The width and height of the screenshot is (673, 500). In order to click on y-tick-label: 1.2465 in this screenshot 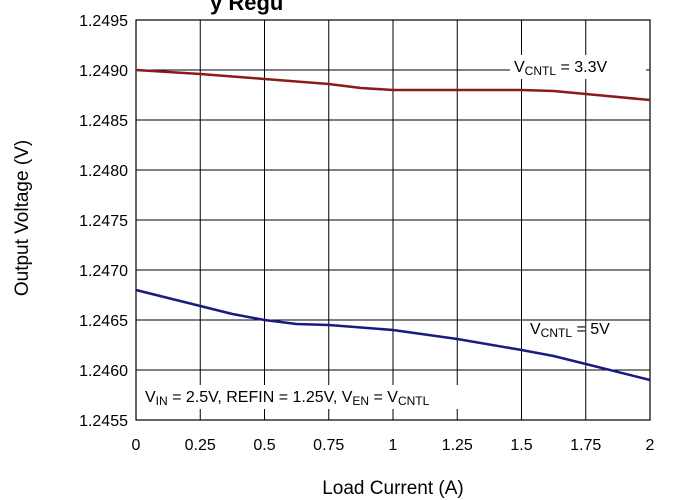, I will do `click(103, 321)`.